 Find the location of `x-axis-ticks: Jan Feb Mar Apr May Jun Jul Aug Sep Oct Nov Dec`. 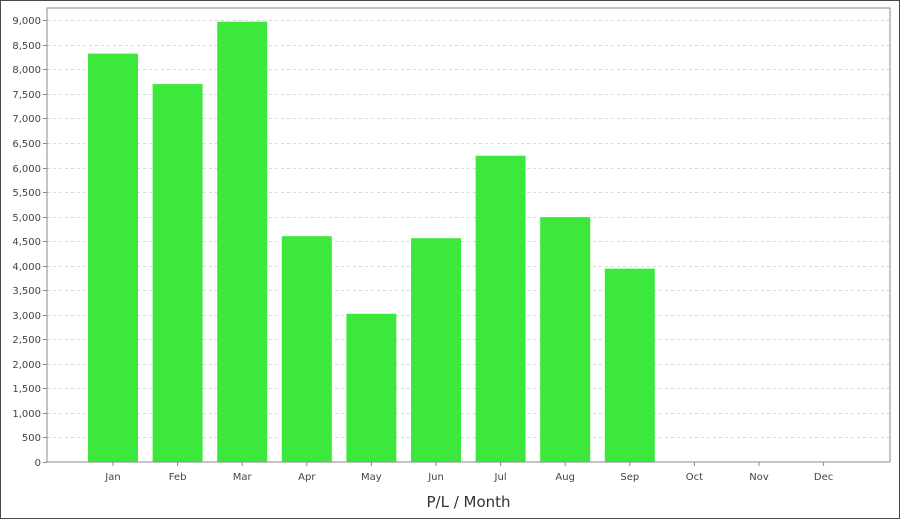

x-axis-ticks: Jan Feb Mar Apr May Jun Jul Aug Sep Oct Nov Dec is located at coordinates (468, 472).